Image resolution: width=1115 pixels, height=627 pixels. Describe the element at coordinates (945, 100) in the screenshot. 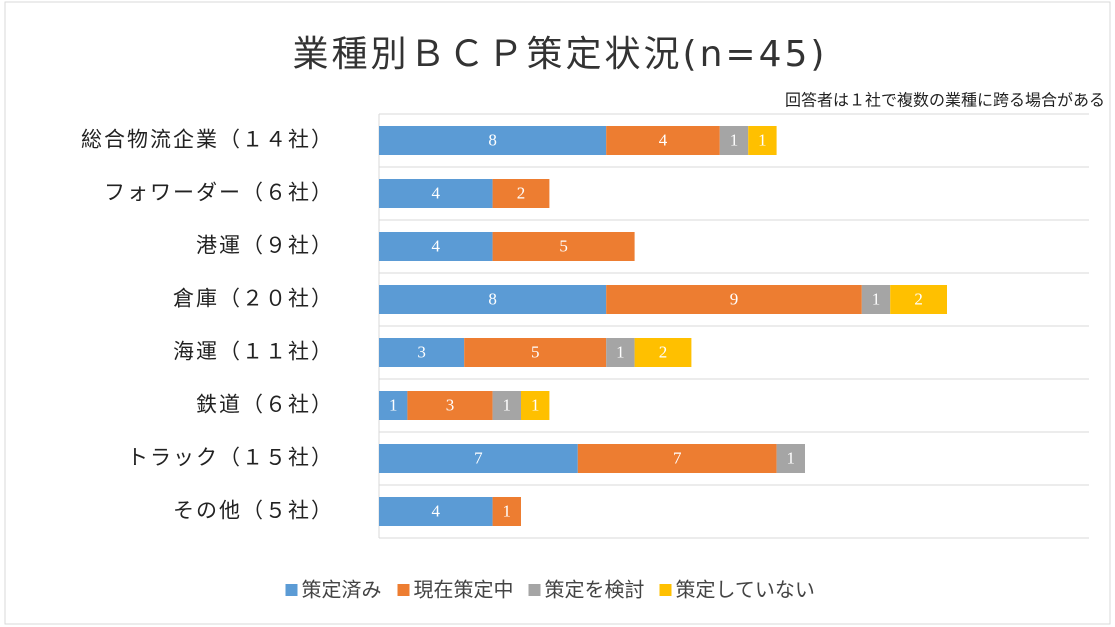

I see `annotation: 回答者は１社で複数の業種に跨る場合がある` at that location.